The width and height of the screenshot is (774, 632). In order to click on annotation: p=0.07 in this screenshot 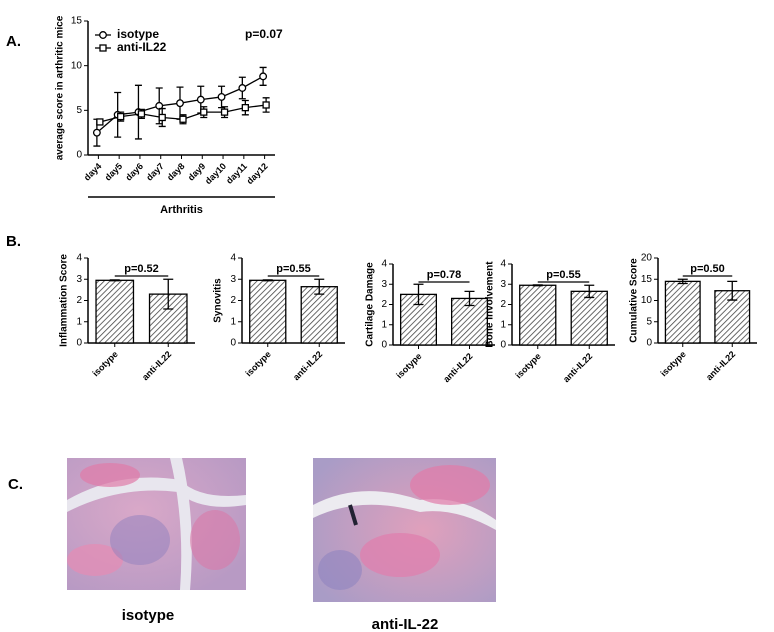, I will do `click(264, 34)`.